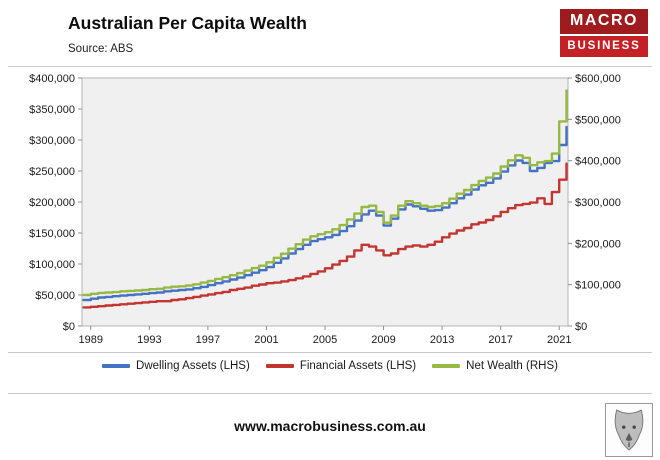 This screenshot has height=460, width=660. I want to click on macrobusiness-logo: MACRO BUSINESS, so click(604, 33).